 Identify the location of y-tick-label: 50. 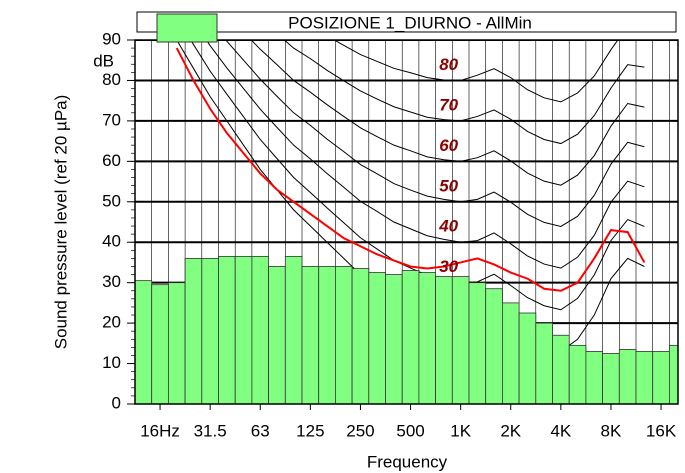
(111, 200).